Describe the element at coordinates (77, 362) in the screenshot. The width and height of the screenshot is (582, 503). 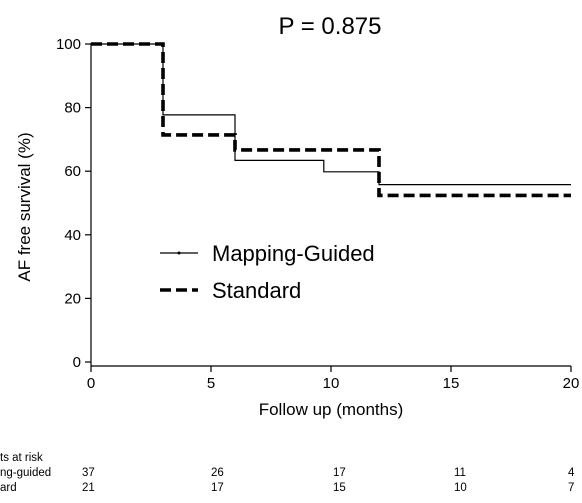
I see `y-tick-label: 0` at that location.